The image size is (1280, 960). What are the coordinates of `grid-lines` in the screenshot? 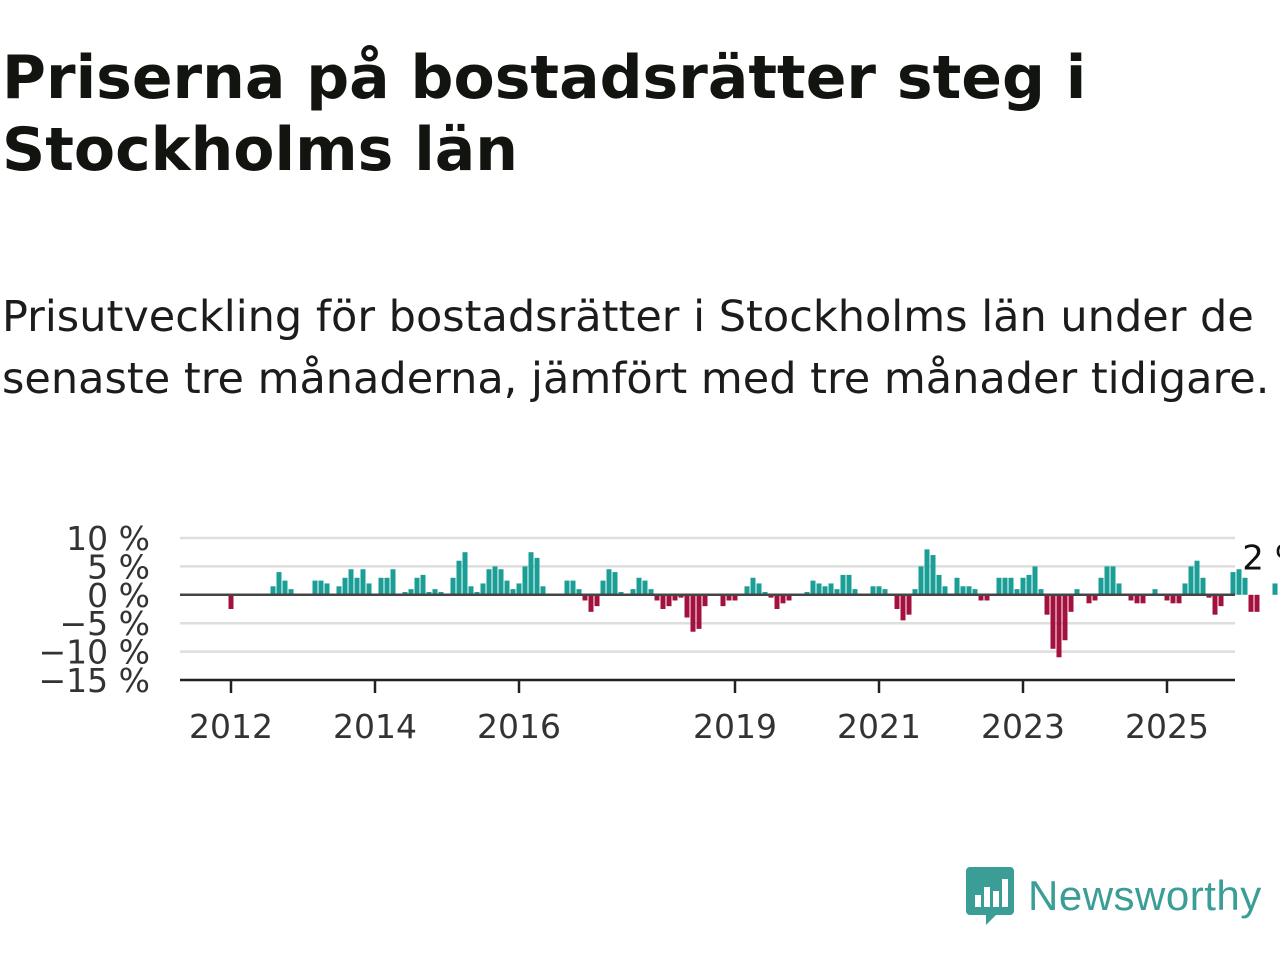 It's located at (707, 609).